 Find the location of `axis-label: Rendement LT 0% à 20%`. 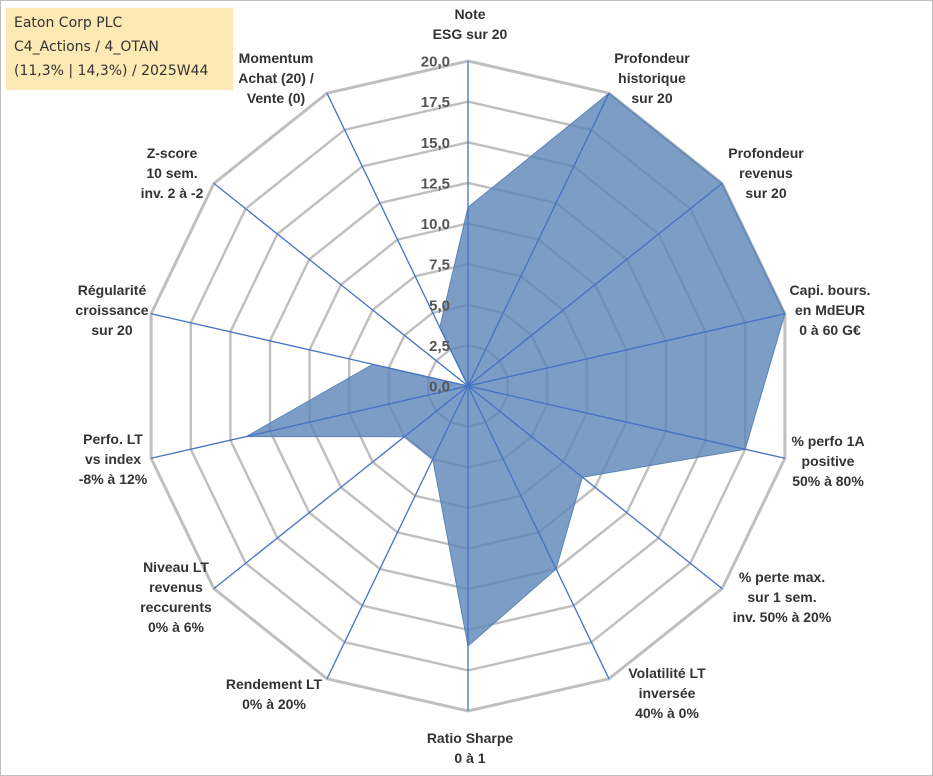

axis-label: Rendement LT 0% à 20% is located at coordinates (274, 694).